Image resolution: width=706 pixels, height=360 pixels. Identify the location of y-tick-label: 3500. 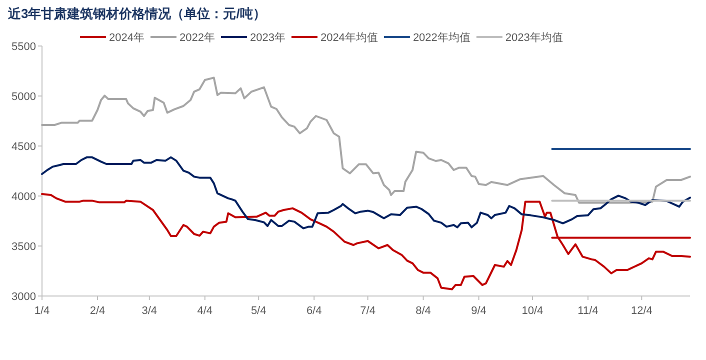
(24, 247).